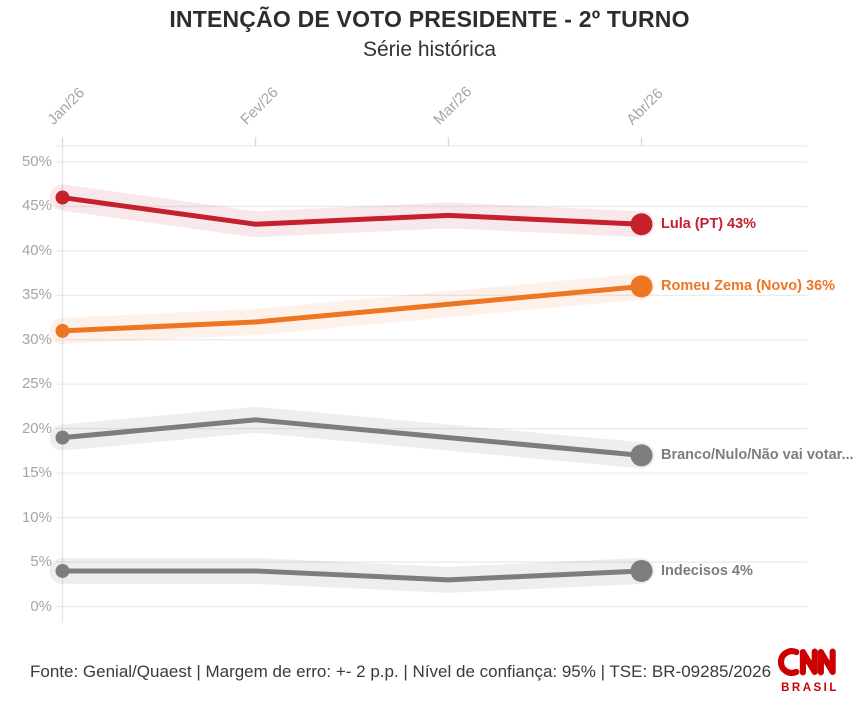 The height and width of the screenshot is (701, 859). Describe the element at coordinates (36, 339) in the screenshot. I see `y-axis-tick-label: 30%` at that location.